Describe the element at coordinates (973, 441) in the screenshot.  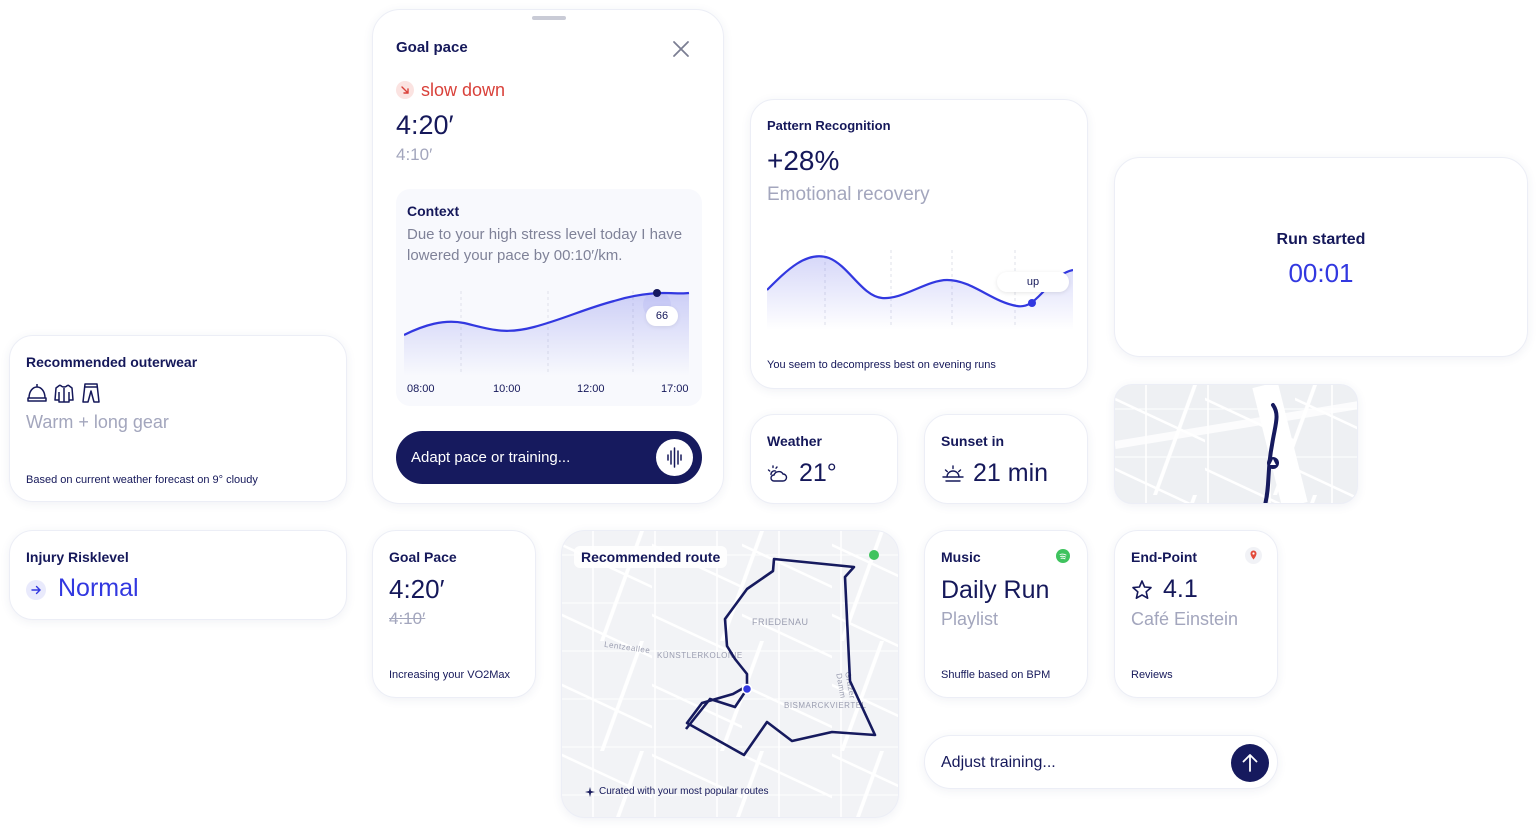
I see `sunset-title: Sunset in` at that location.